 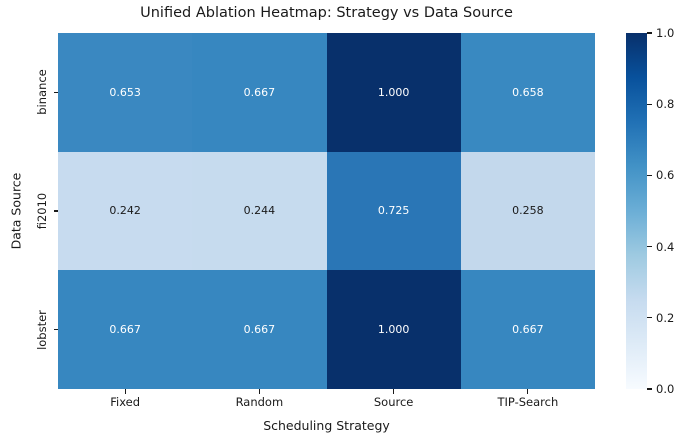 What do you see at coordinates (16, 211) in the screenshot?
I see `y-axis-label: Data Source` at bounding box center [16, 211].